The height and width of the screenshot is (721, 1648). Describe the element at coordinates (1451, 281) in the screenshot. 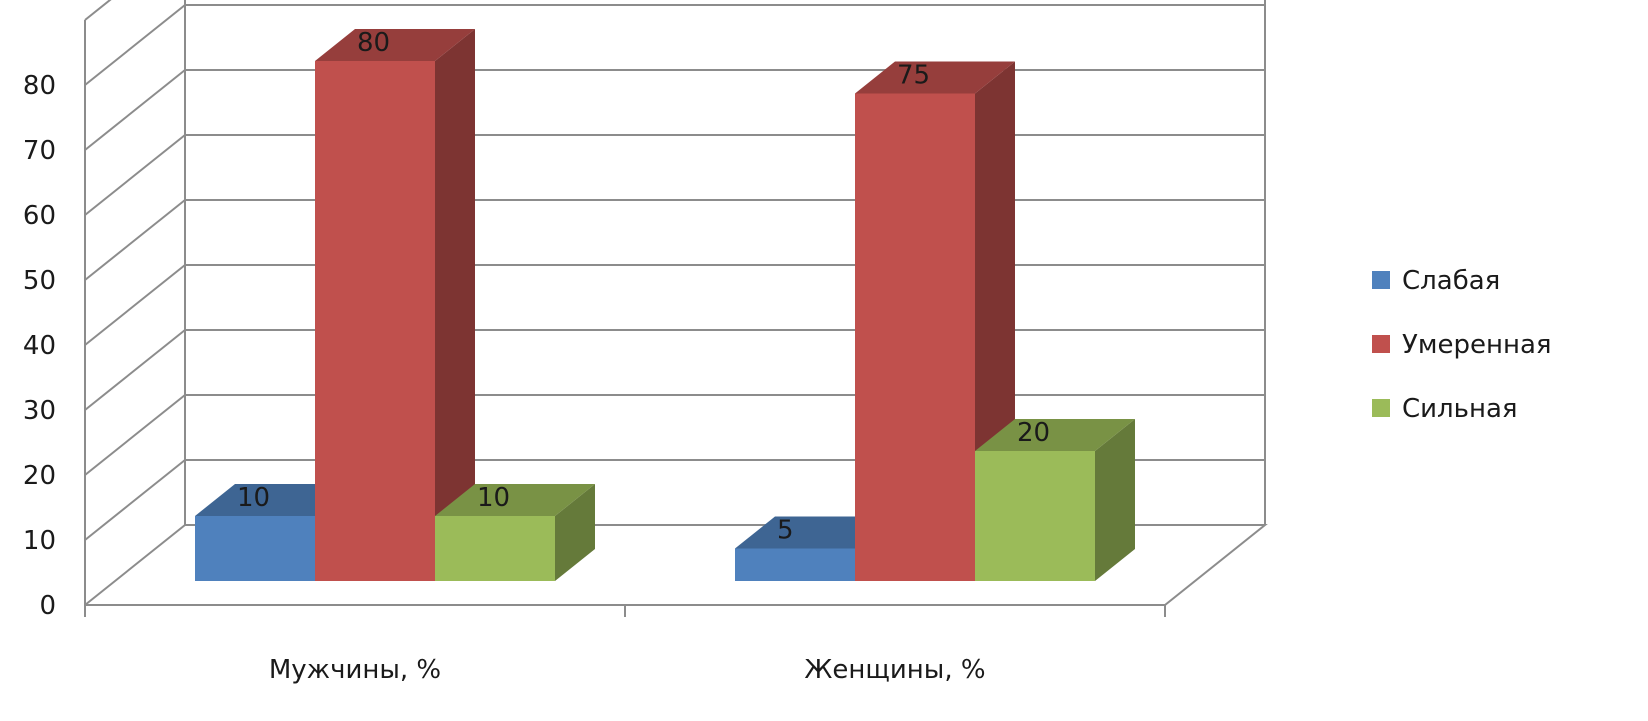

I see `legend-label: Слабая` at that location.